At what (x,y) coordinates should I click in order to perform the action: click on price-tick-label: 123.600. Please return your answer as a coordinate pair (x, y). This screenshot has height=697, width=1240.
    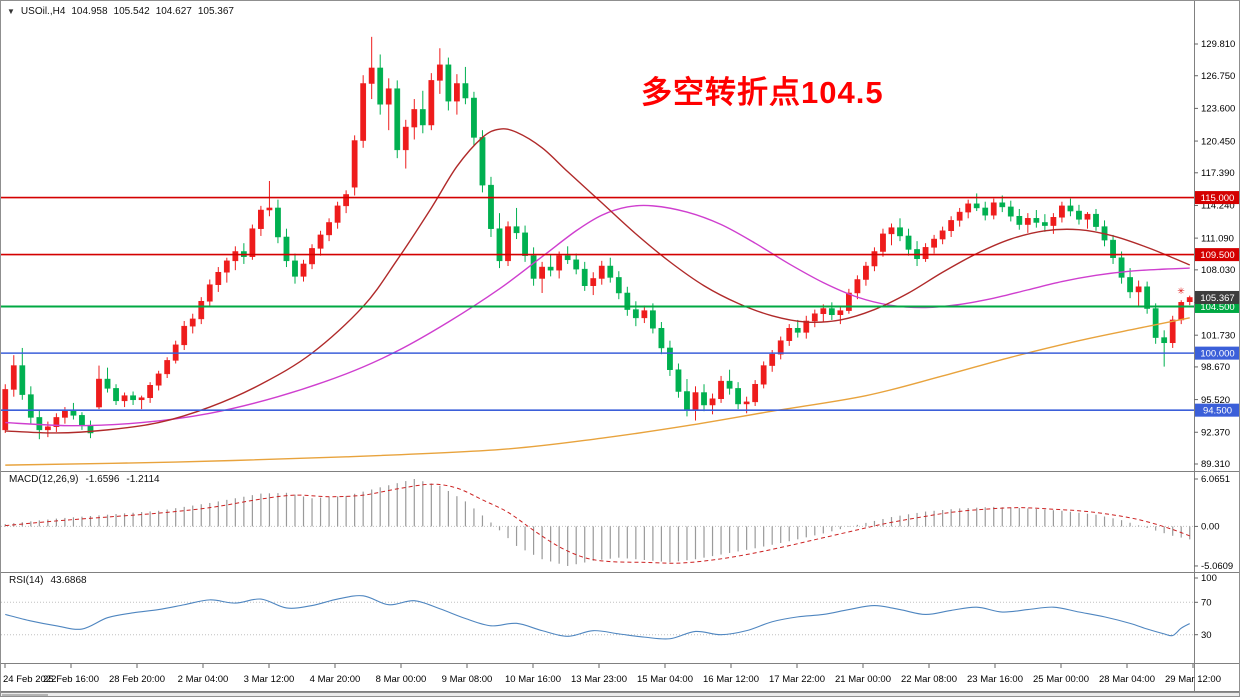
    Looking at the image, I should click on (1218, 109).